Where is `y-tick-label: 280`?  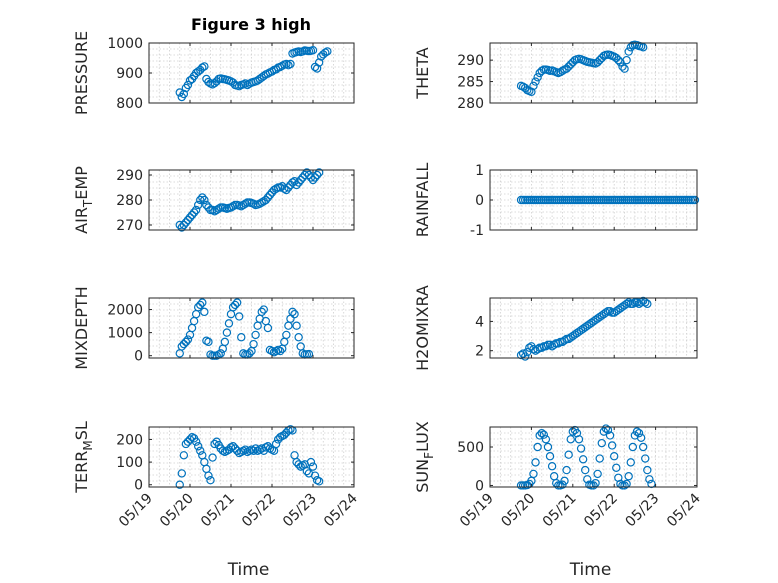
y-tick-label: 280 is located at coordinates (129, 201).